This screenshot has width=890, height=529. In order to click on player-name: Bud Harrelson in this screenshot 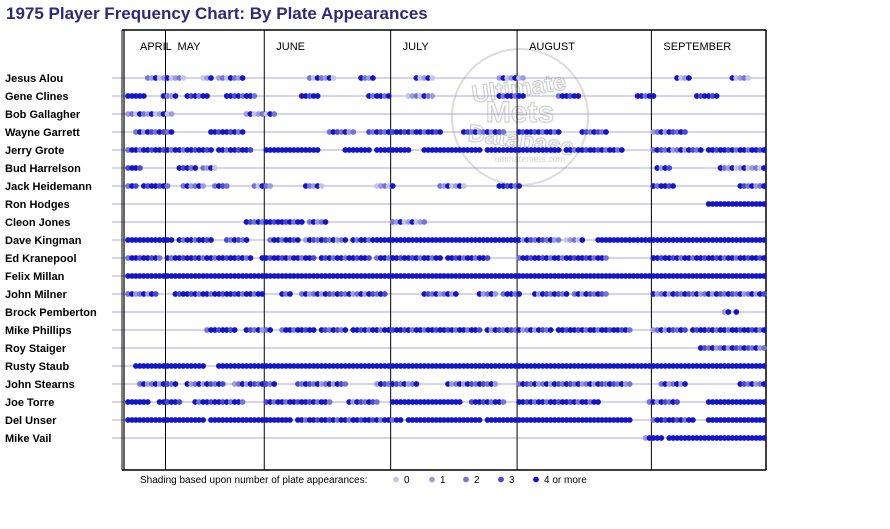, I will do `click(43, 169)`.